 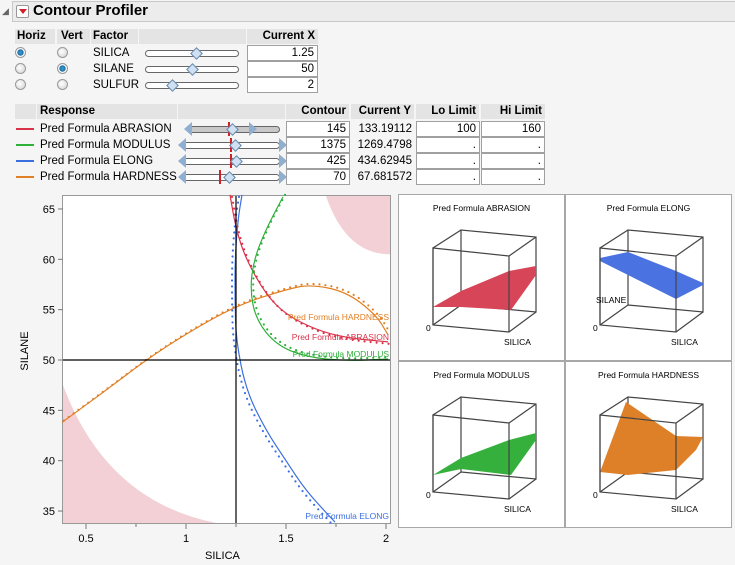 I want to click on current-x-field: 50, so click(x=282, y=69).